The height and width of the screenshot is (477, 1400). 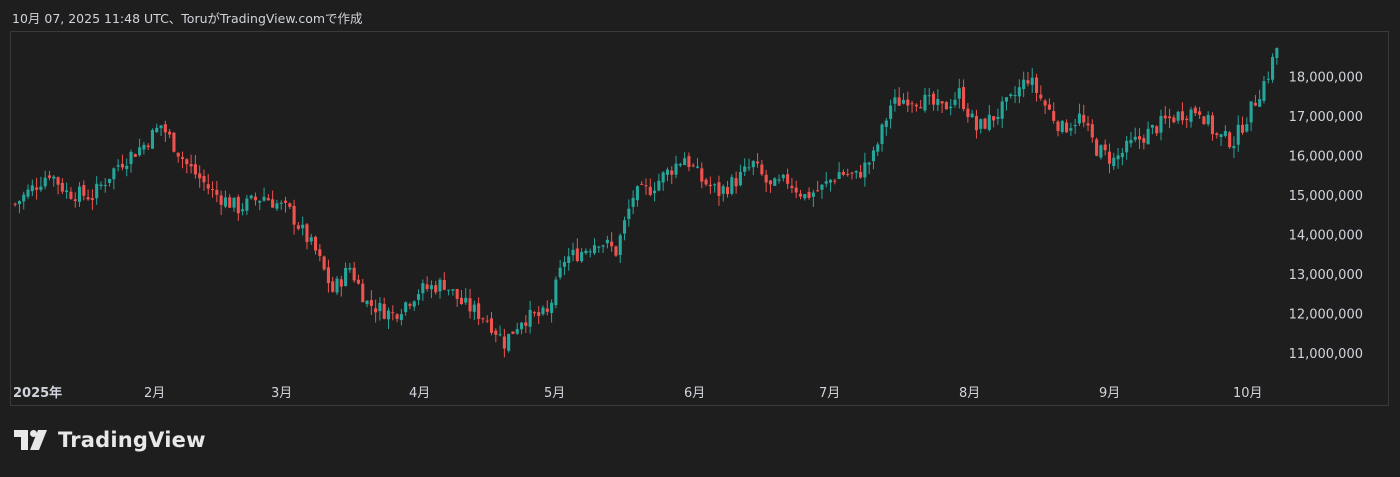 I want to click on time-axis: 2025年 2月 3月 4月 5月 6月 7月 8月 9月 10月, so click(x=638, y=393).